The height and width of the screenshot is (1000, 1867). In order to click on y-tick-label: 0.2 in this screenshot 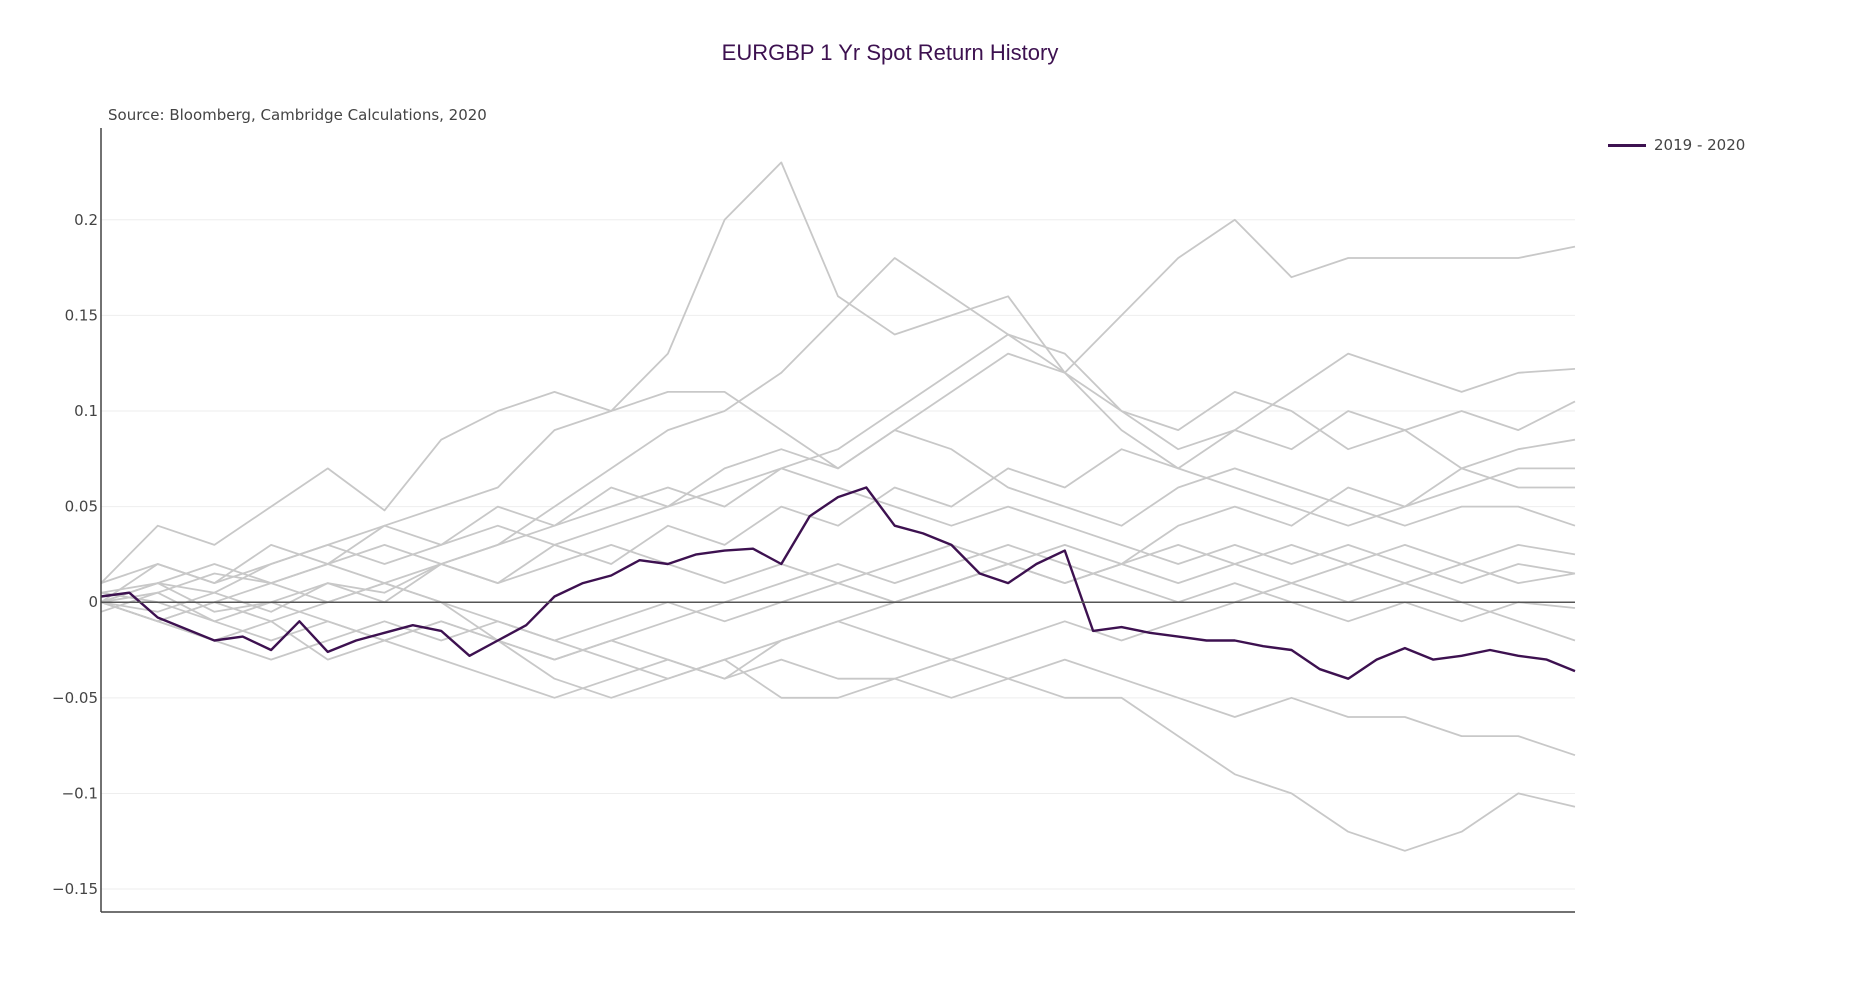, I will do `click(86, 220)`.